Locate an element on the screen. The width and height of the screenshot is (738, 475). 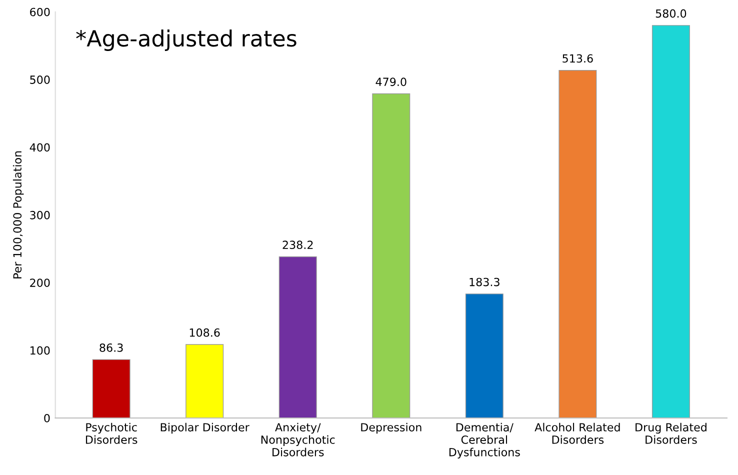
x-tick-label: Anxiety/ Nonpsychotic Disorders is located at coordinates (298, 439).